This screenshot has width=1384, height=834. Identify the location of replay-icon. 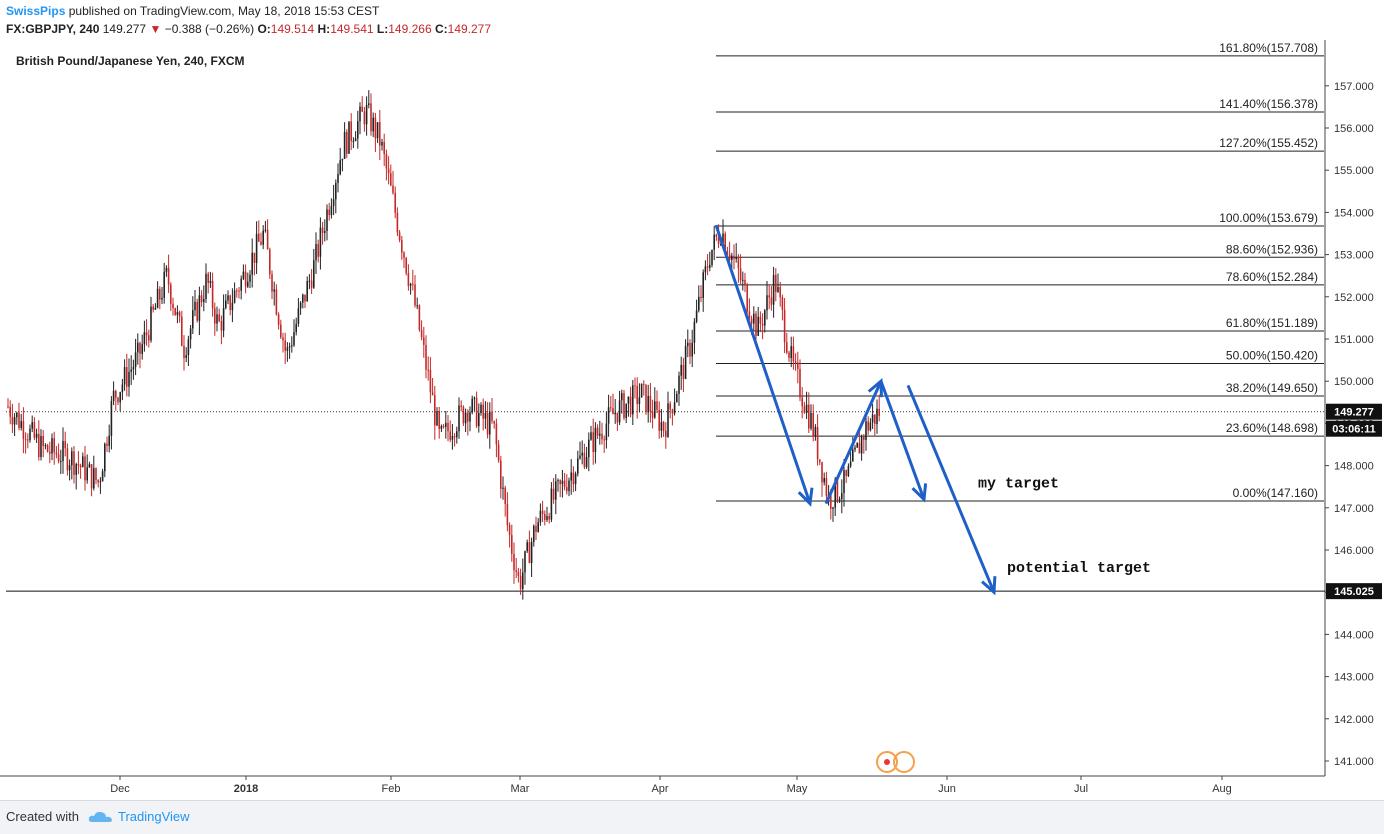
(895, 762).